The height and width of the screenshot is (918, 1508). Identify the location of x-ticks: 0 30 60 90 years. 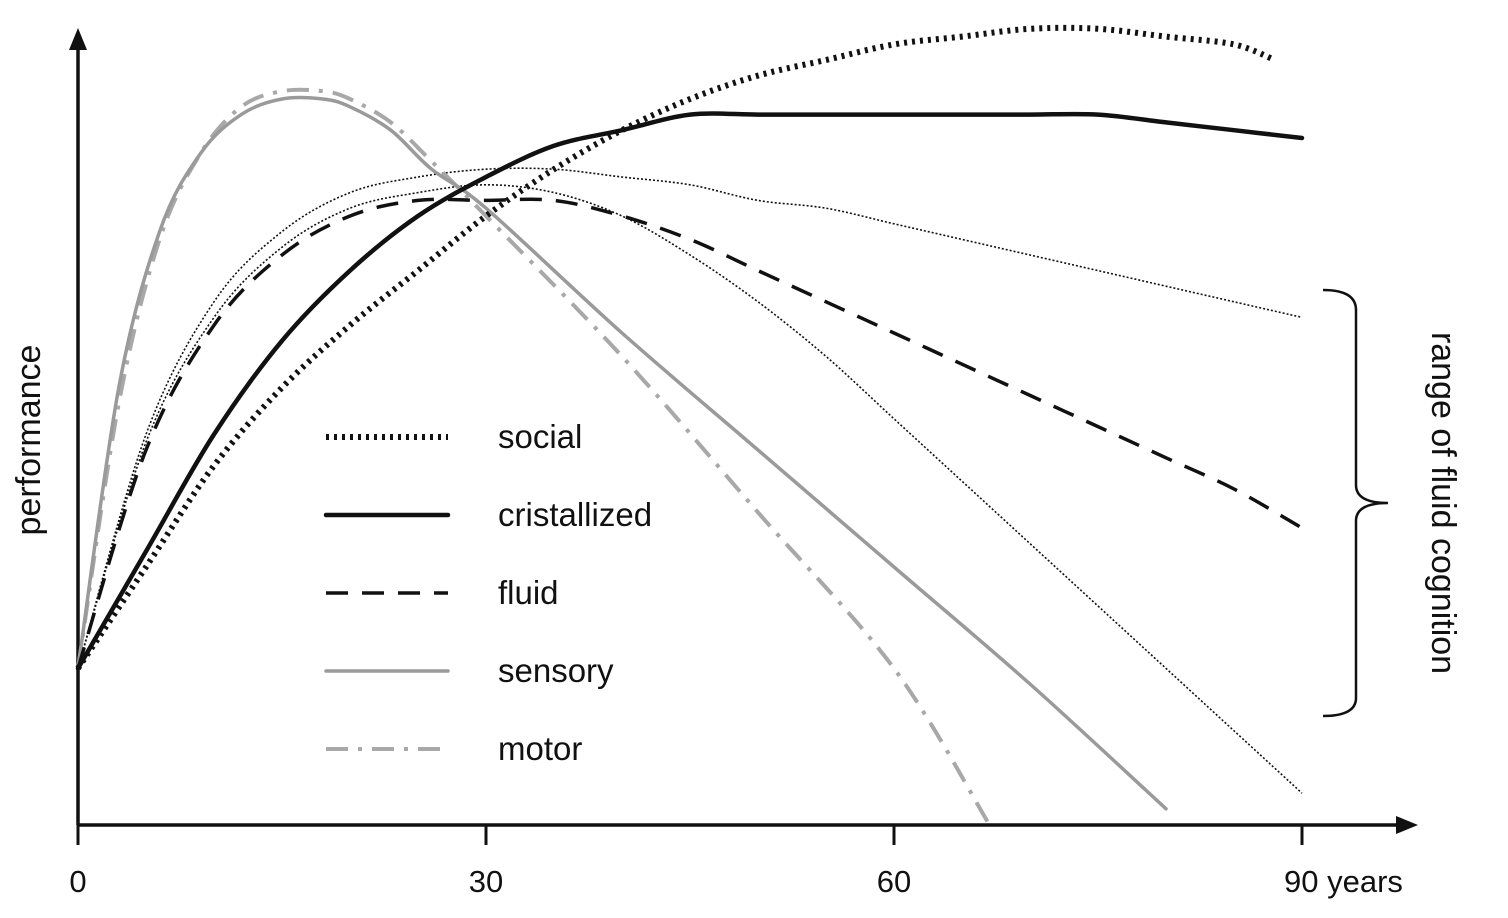
(736, 862).